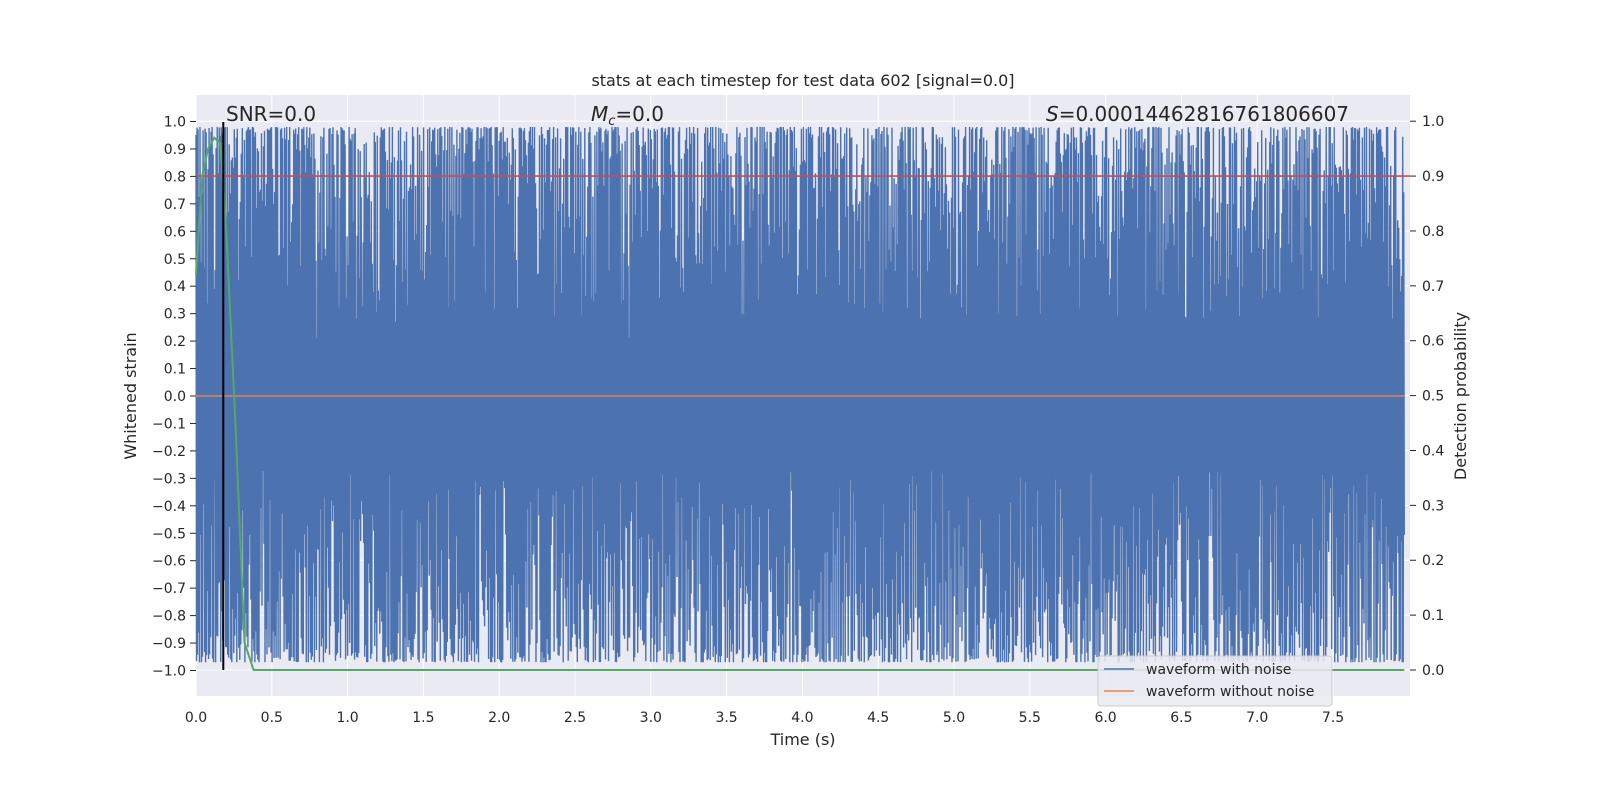 Image resolution: width=1600 pixels, height=800 pixels. I want to click on y-tick-label: 0.3, so click(175, 315).